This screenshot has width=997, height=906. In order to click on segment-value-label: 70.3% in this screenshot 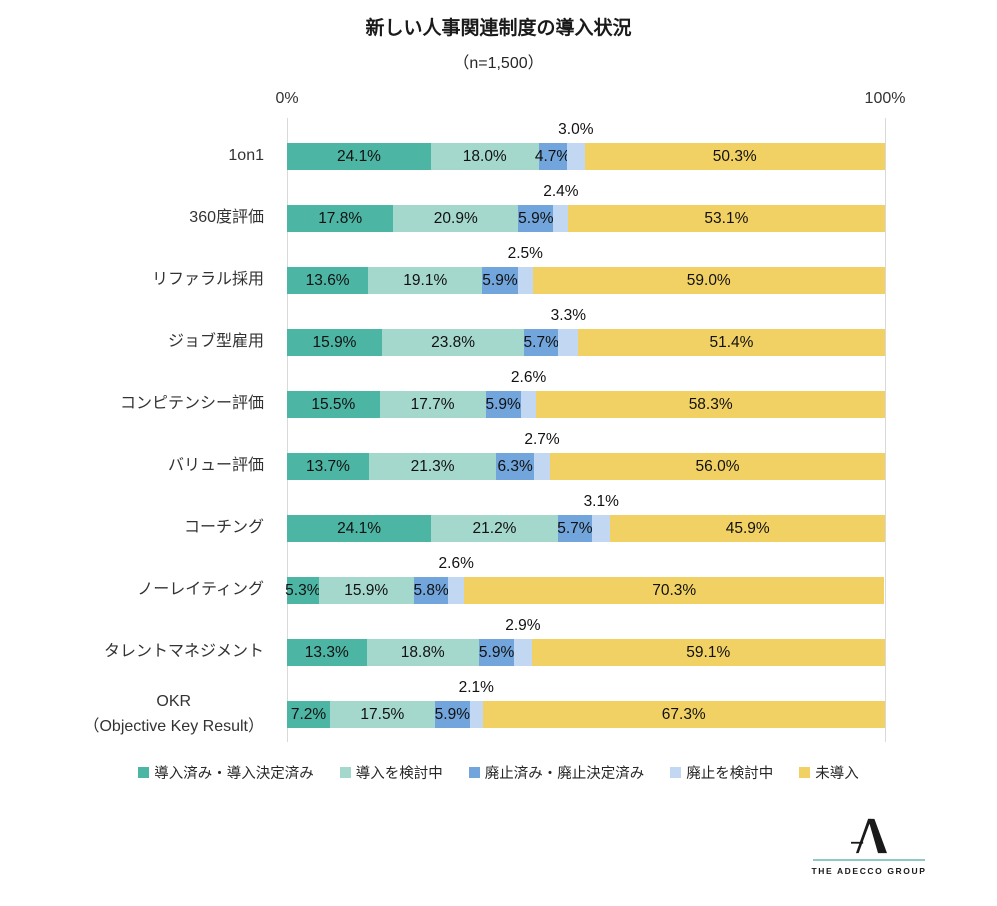, I will do `click(674, 590)`.